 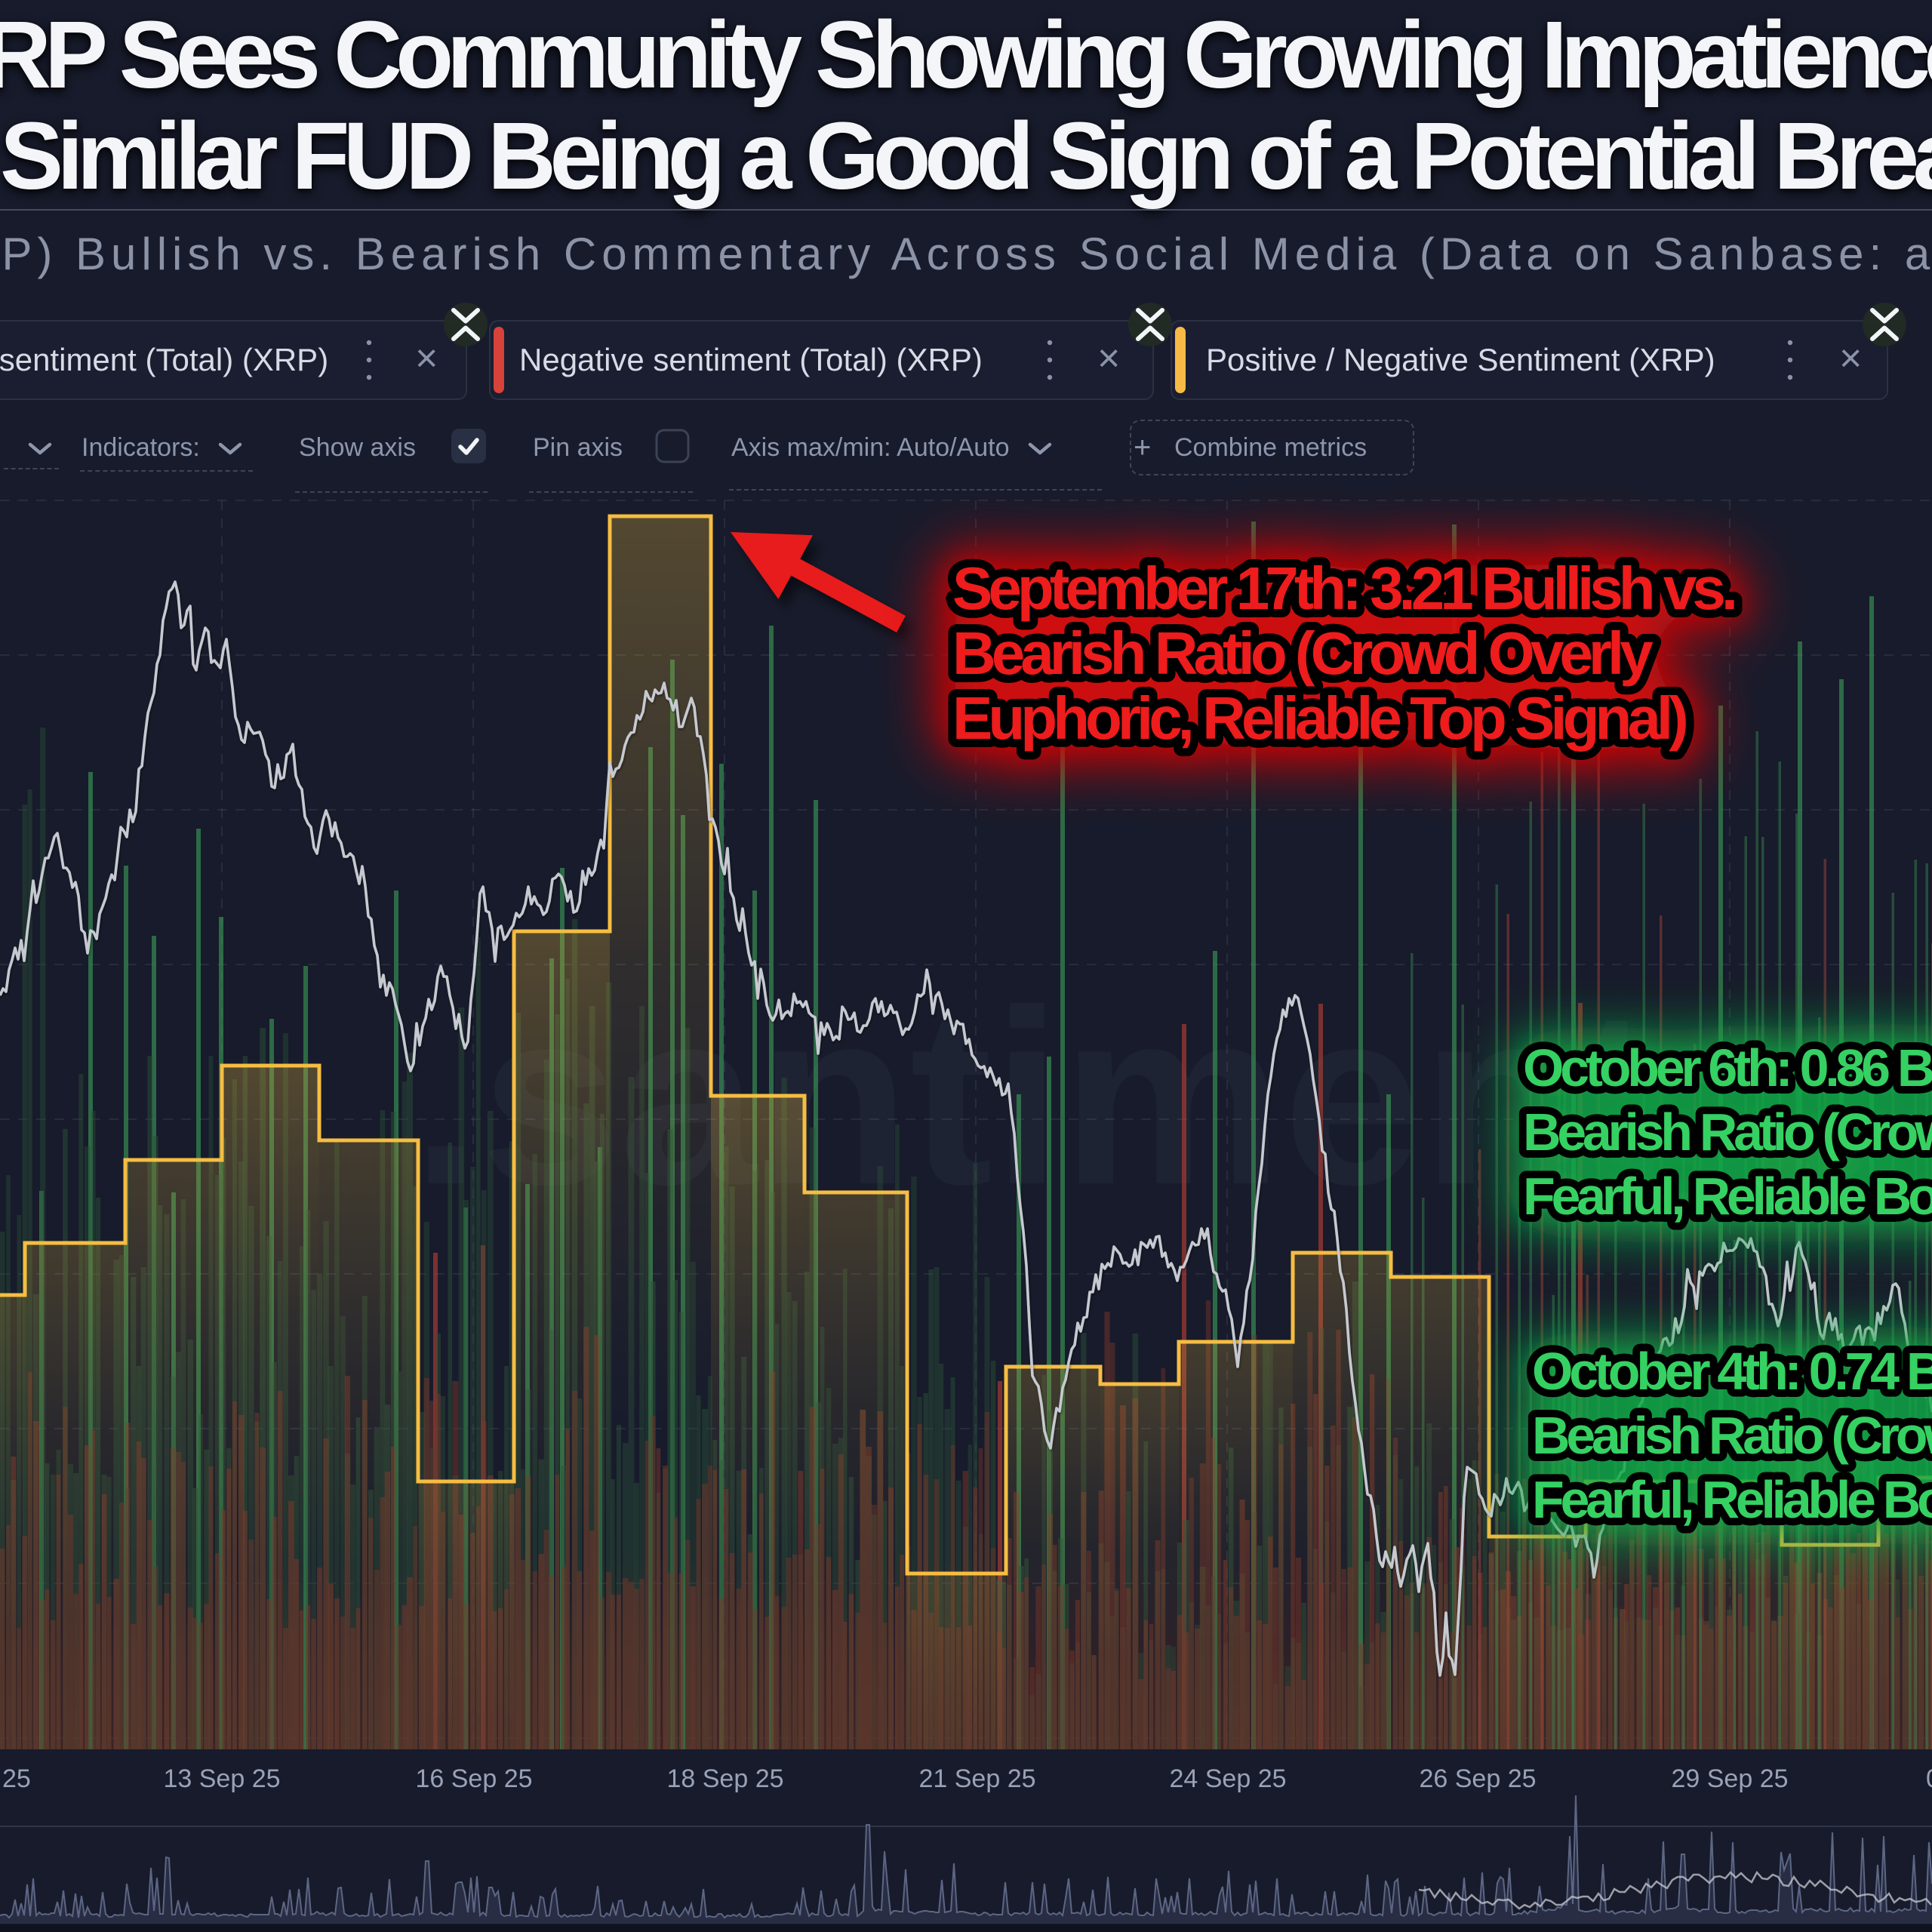 What do you see at coordinates (1732, 1371) in the screenshot?
I see `svg-text: October 4th: 0.74 Bullish vs.` at bounding box center [1732, 1371].